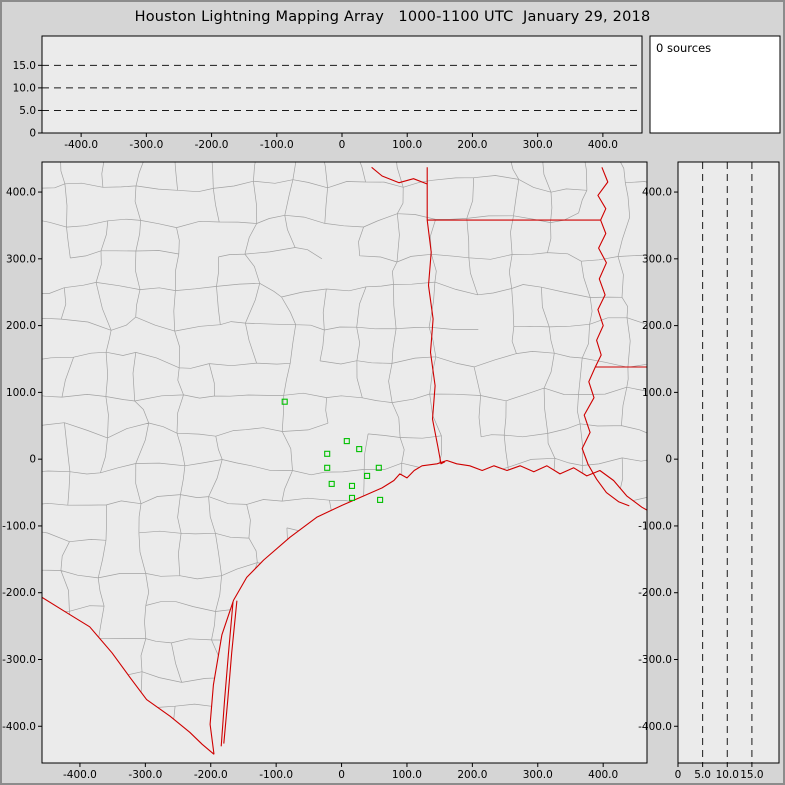 The image size is (785, 785). I want to click on sources-count-label: 0 sources, so click(683, 48).